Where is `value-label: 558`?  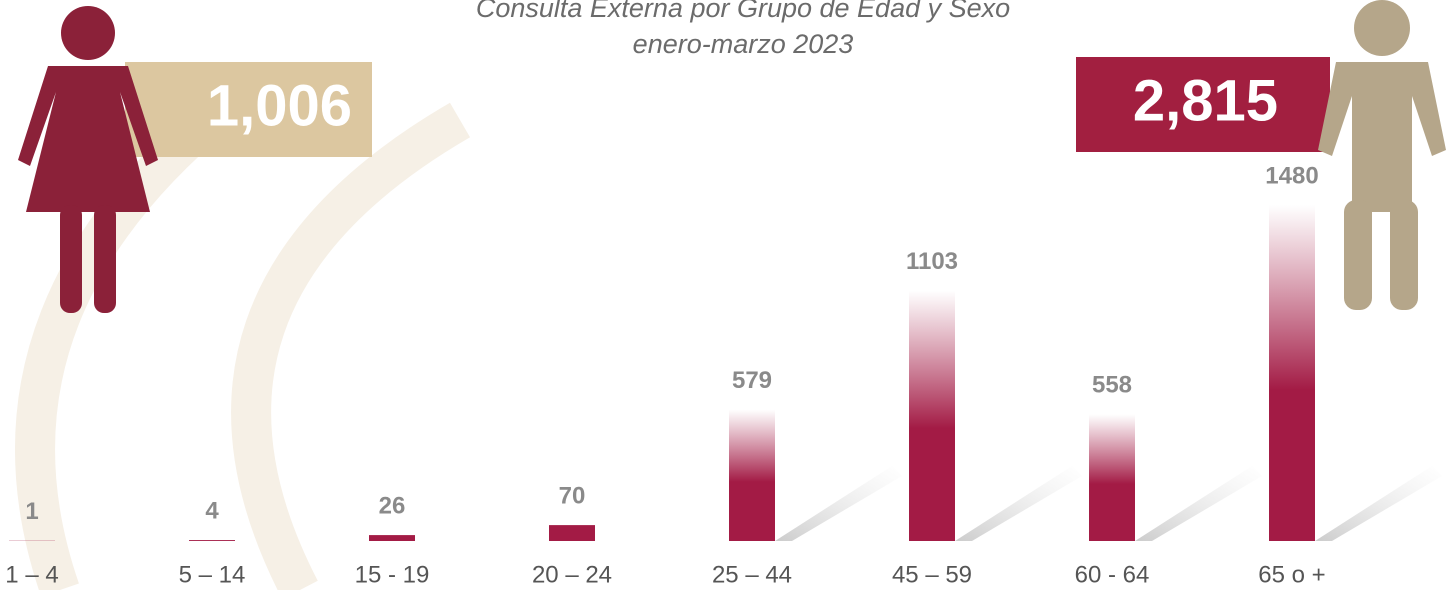
value-label: 558 is located at coordinates (1112, 385).